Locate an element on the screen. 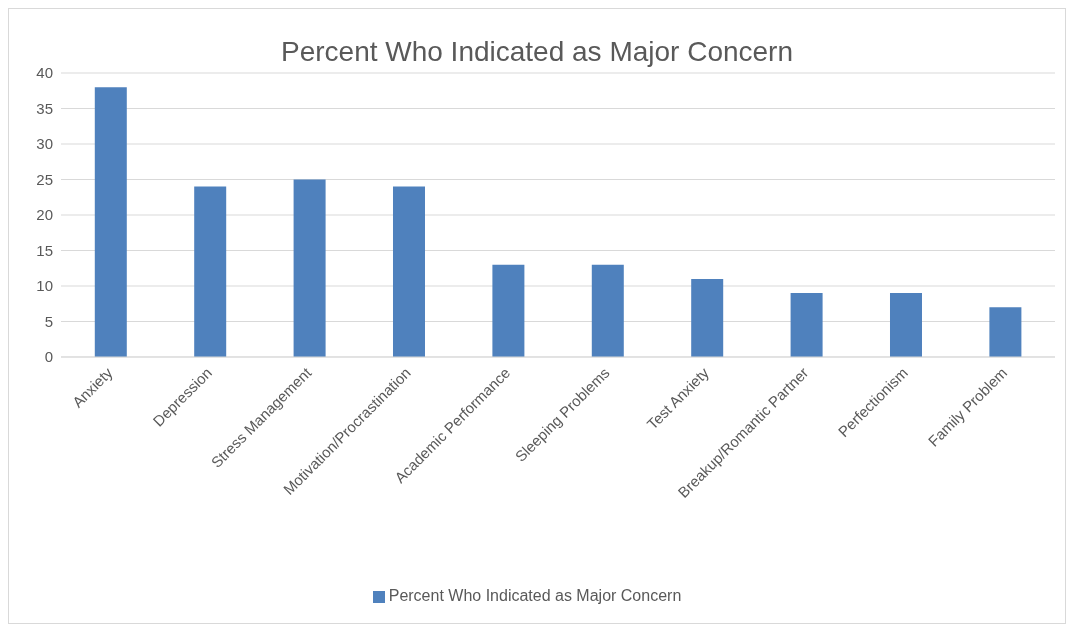  y-tick-label: 0 is located at coordinates (48, 357).